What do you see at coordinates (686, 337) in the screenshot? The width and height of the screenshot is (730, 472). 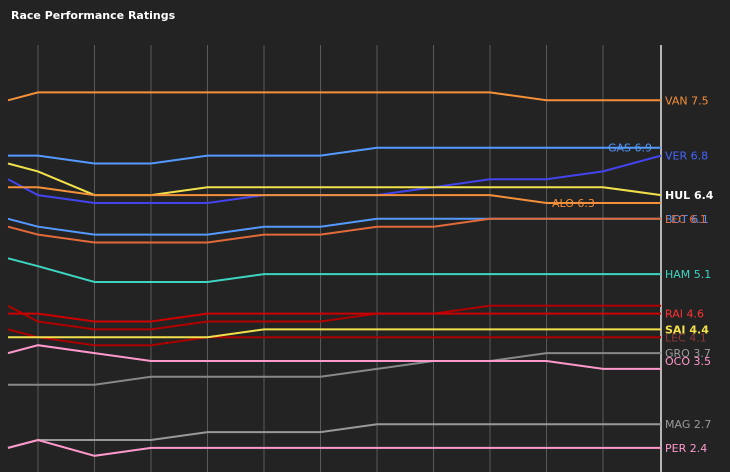 I see `series-label-lec: LEC 4.1` at bounding box center [686, 337].